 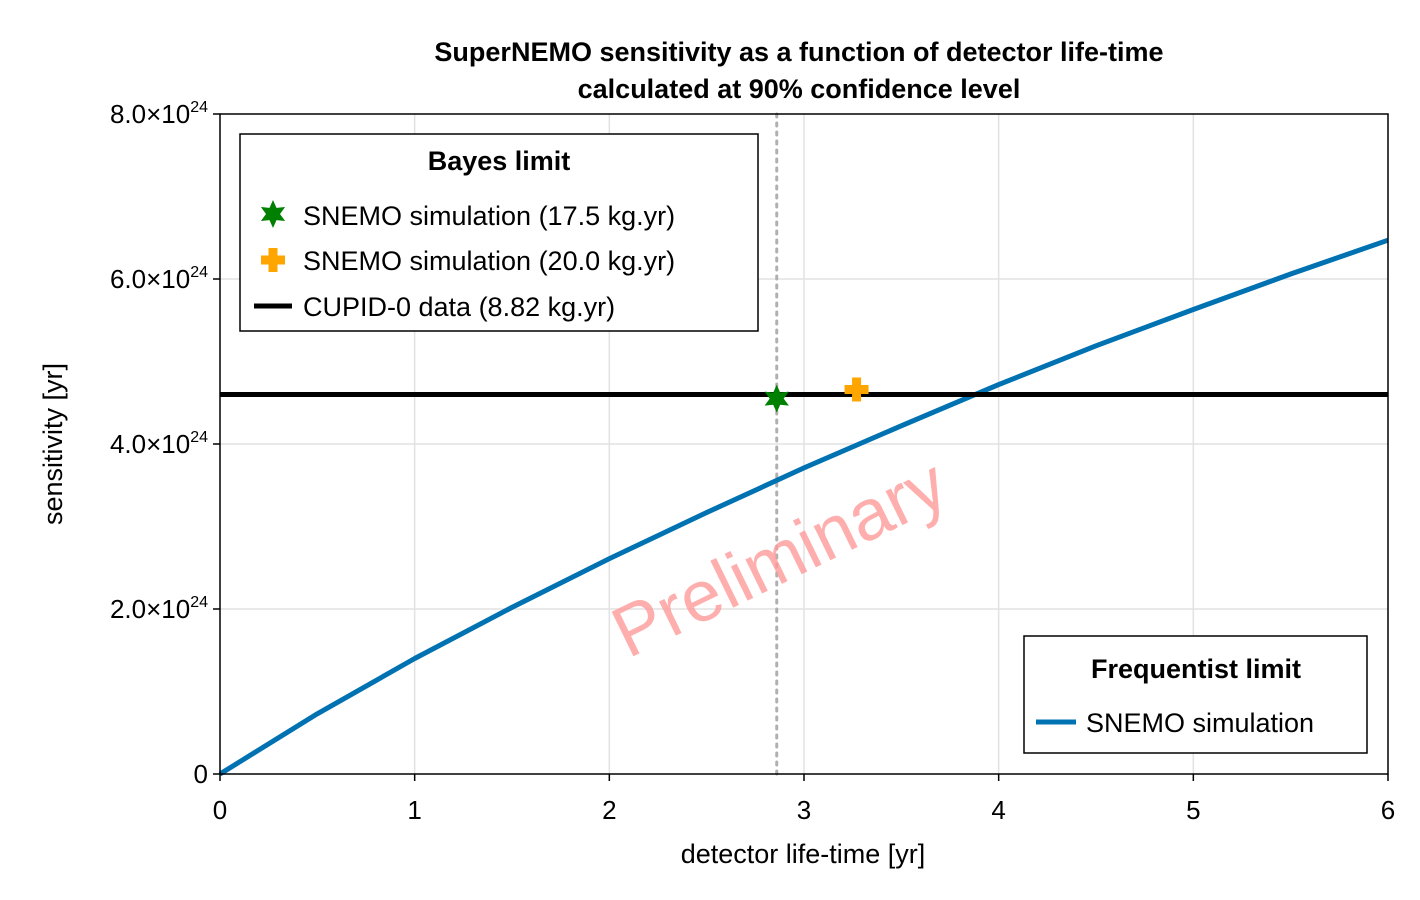 I want to click on x-axis-label: detector life-time [yr], so click(x=803, y=854).